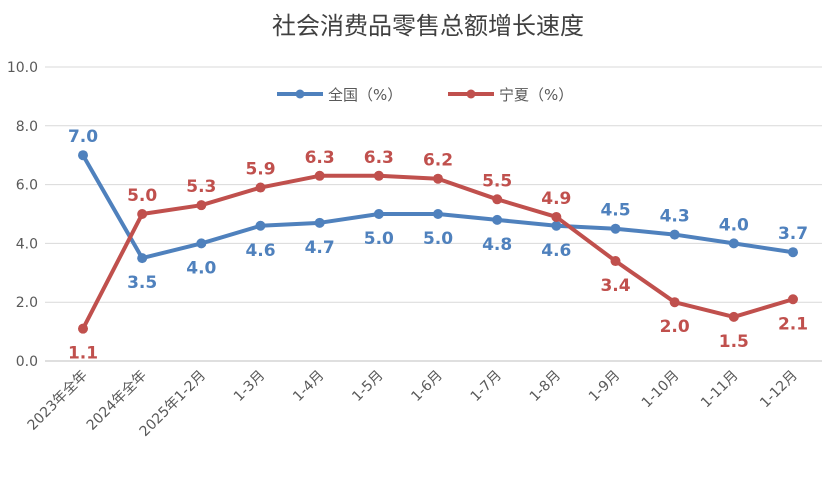  What do you see at coordinates (615, 286) in the screenshot?
I see `data-label: 3.4` at bounding box center [615, 286].